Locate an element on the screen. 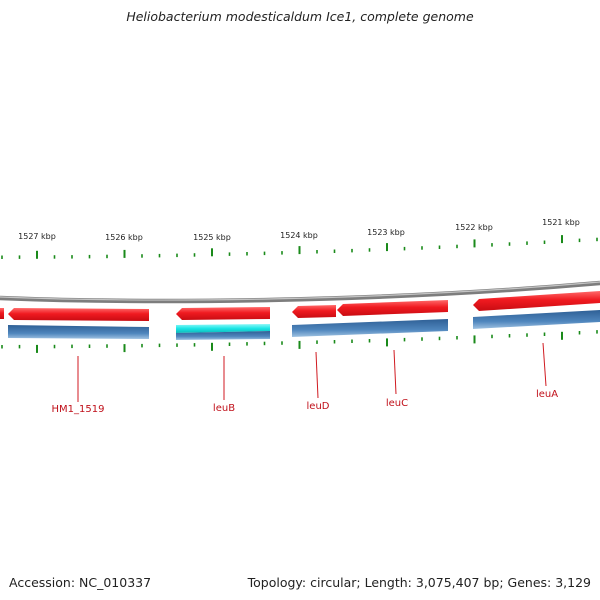 The image size is (600, 600). upper-tick-row is located at coordinates (299, 247).